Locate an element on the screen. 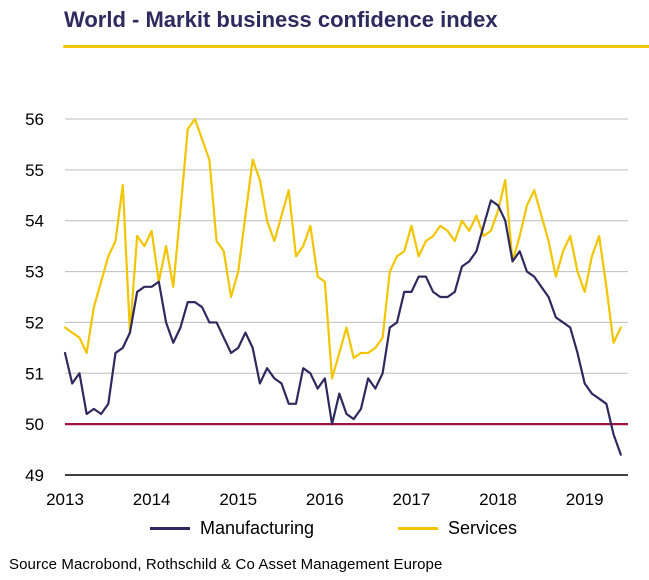 The image size is (649, 580). y-tick-label: 49 is located at coordinates (34, 475).